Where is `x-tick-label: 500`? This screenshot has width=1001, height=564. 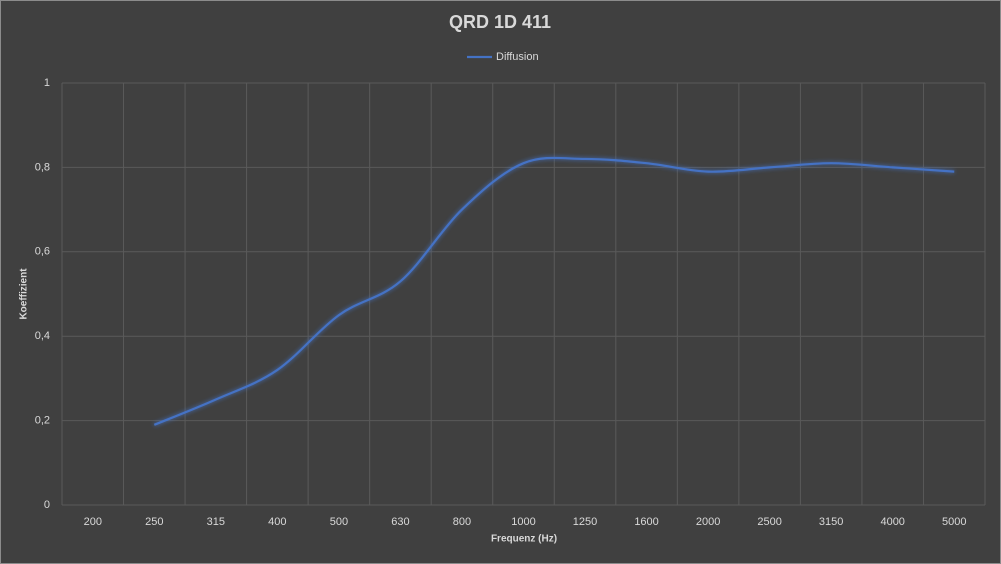 x-tick-label: 500 is located at coordinates (339, 522).